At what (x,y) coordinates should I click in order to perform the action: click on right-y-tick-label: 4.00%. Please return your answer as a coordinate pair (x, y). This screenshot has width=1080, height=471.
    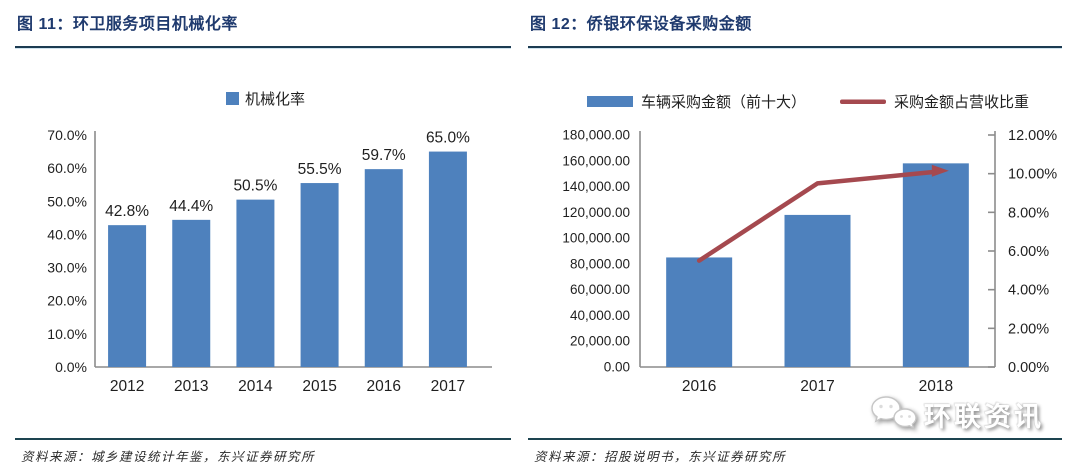
    Looking at the image, I should click on (1028, 291).